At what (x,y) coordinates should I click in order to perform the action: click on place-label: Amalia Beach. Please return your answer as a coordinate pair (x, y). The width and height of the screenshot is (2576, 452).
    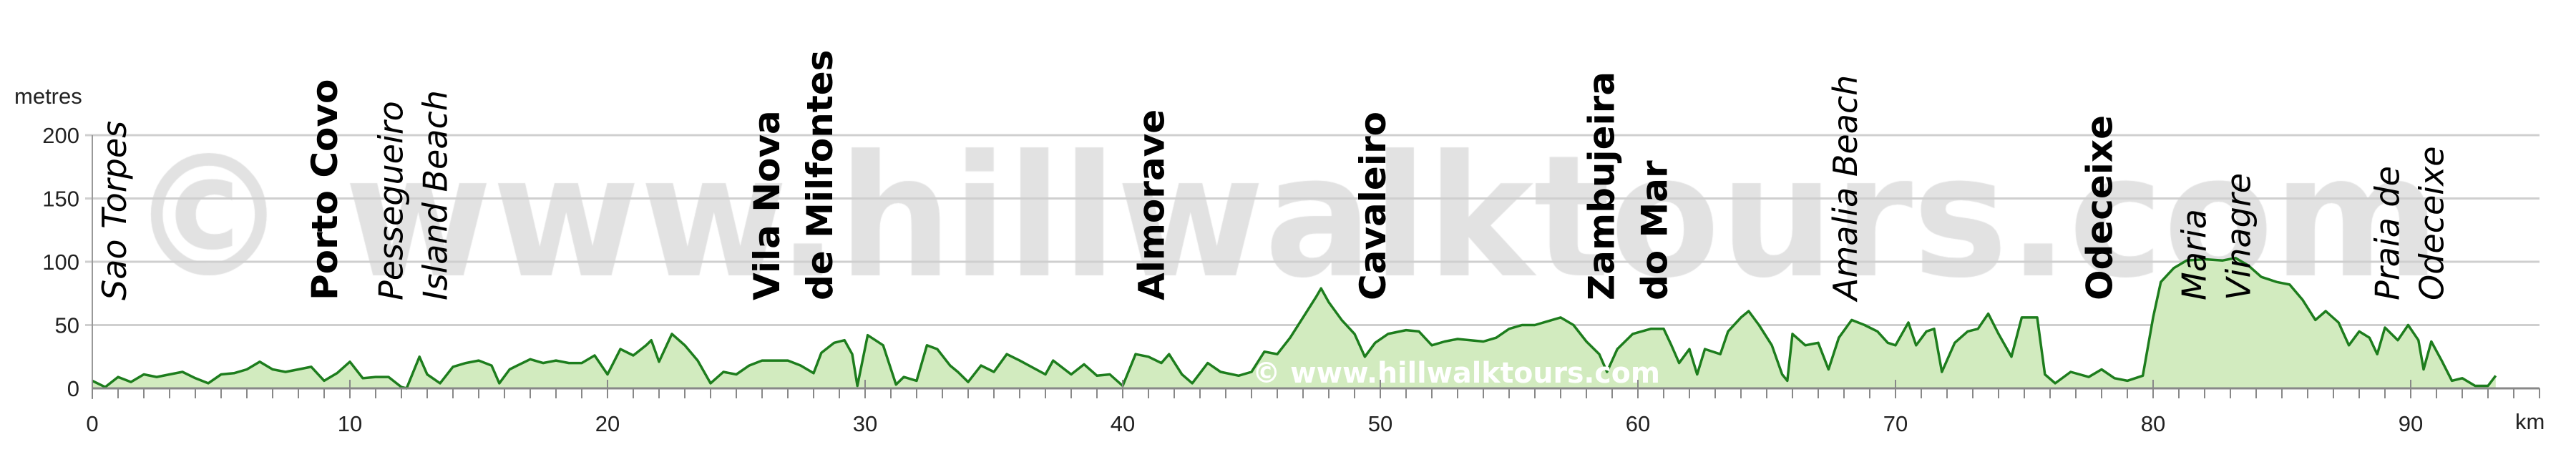
    Looking at the image, I should click on (1845, 189).